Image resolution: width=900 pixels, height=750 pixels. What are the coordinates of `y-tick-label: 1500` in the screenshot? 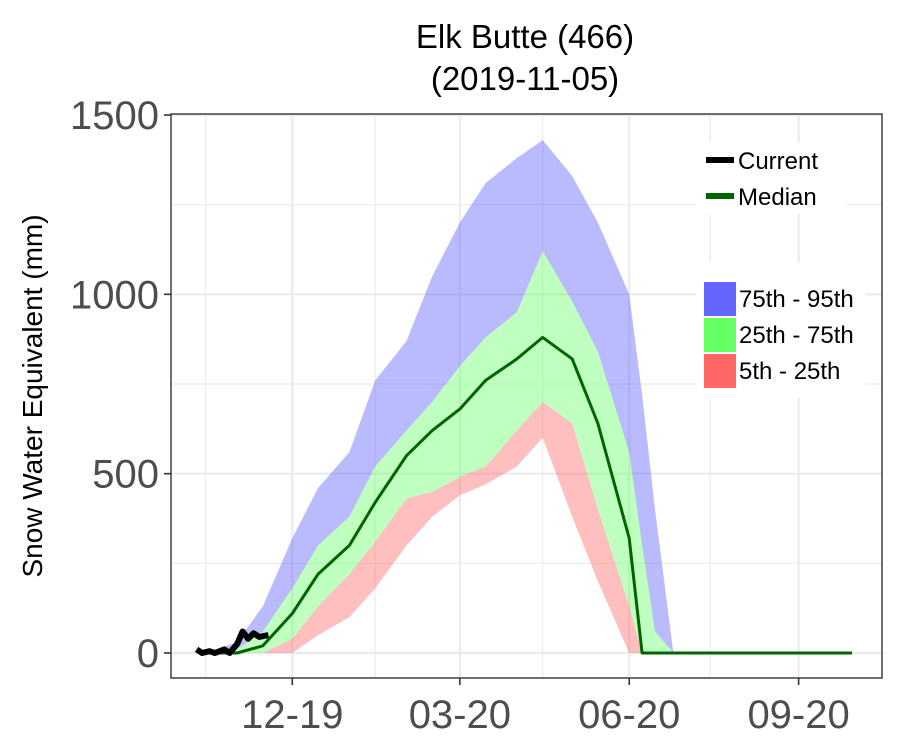 It's located at (114, 116).